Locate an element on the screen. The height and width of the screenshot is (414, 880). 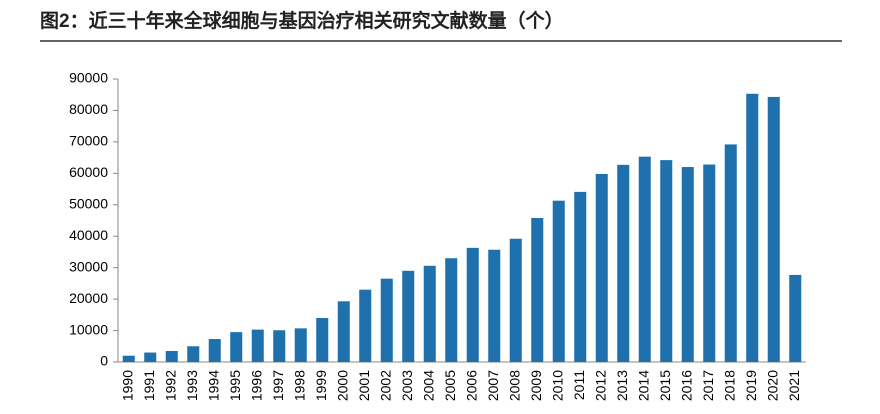
x-tick-label: 2009 is located at coordinates (536, 385).